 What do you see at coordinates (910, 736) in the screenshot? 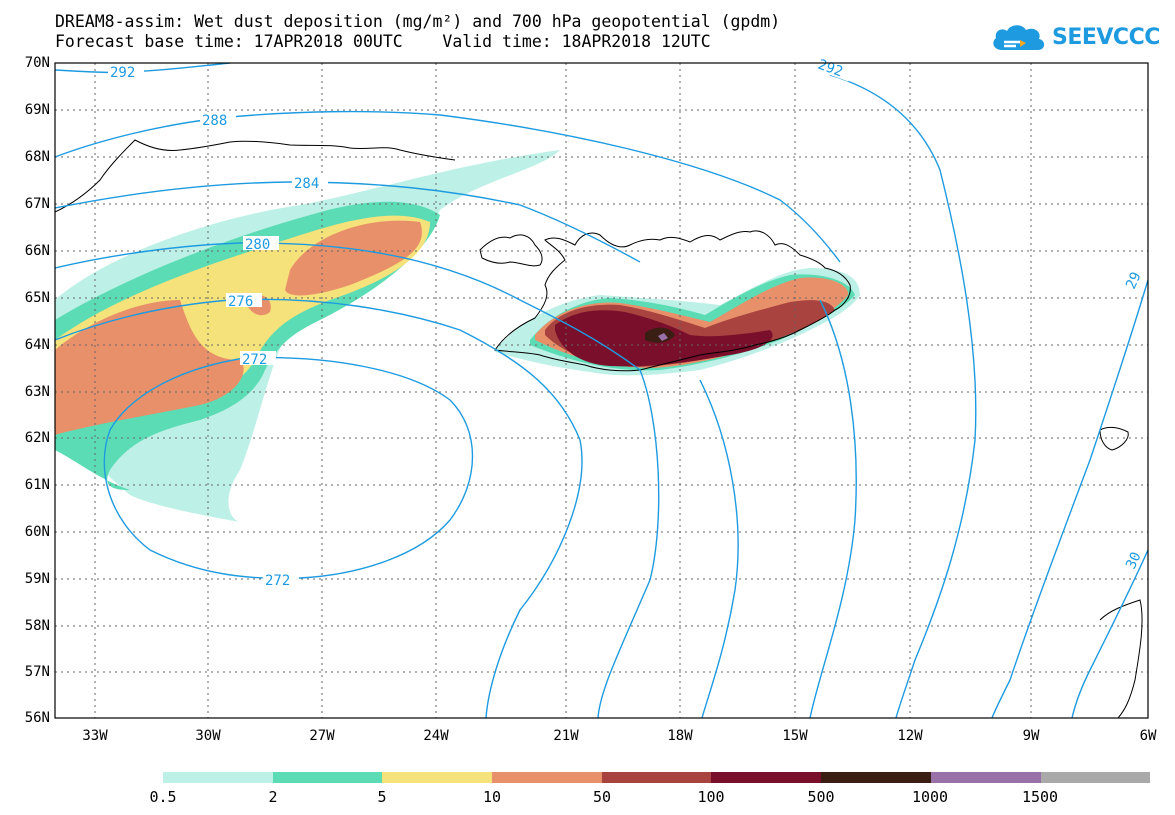
I see `lon-label: 12W` at bounding box center [910, 736].